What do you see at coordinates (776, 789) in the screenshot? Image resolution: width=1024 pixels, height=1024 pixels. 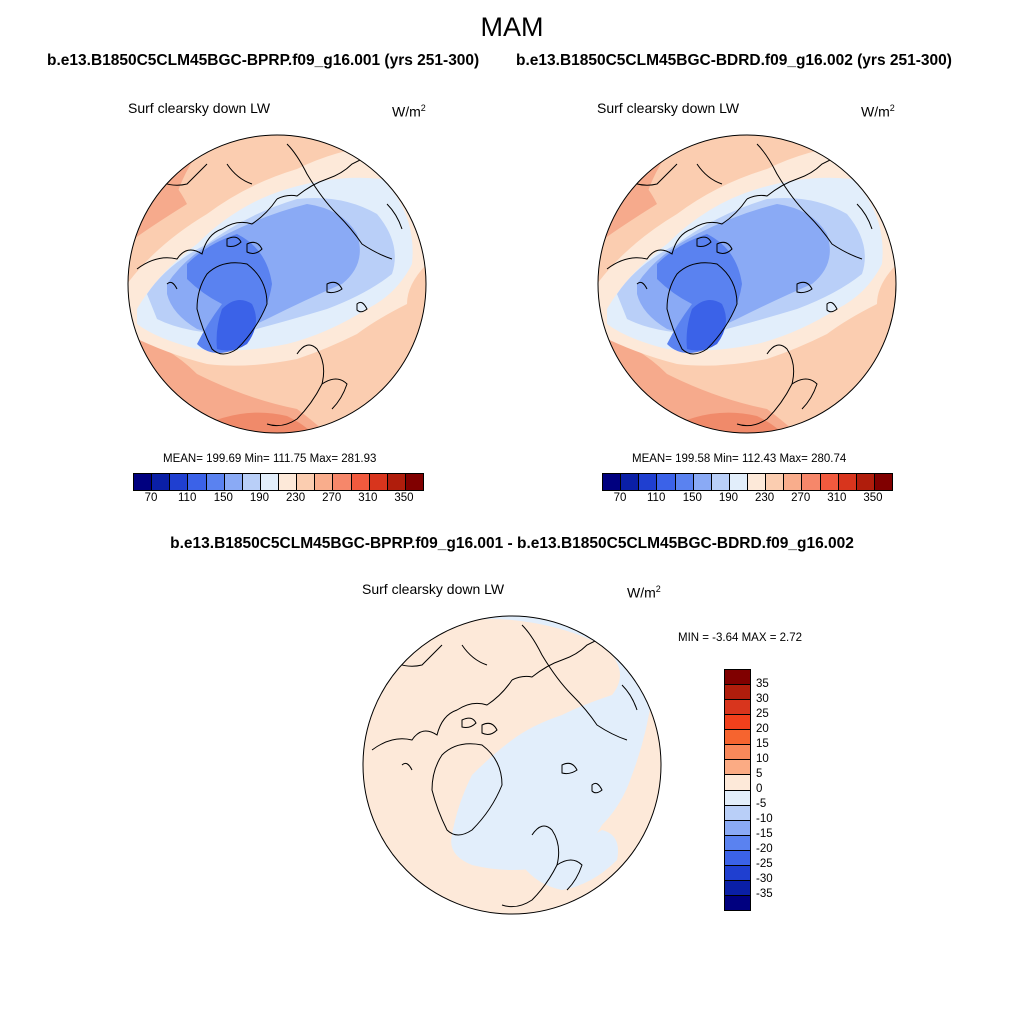 I see `colorbar-diff-ticks: 35 30 25 20 15 10 5 0 -5 -10 -15 -20 -25 -30 -35` at bounding box center [776, 789].